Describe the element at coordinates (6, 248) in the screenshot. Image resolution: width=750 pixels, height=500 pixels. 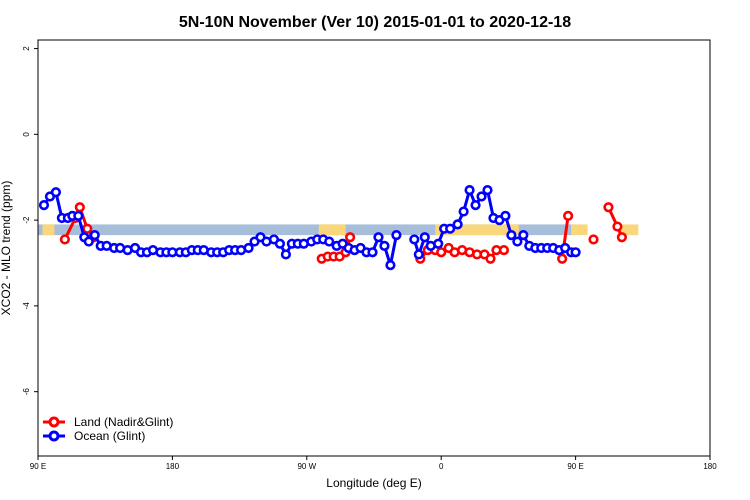
I see `y-axis-label: XCO2 - MLO trend (ppm)` at that location.